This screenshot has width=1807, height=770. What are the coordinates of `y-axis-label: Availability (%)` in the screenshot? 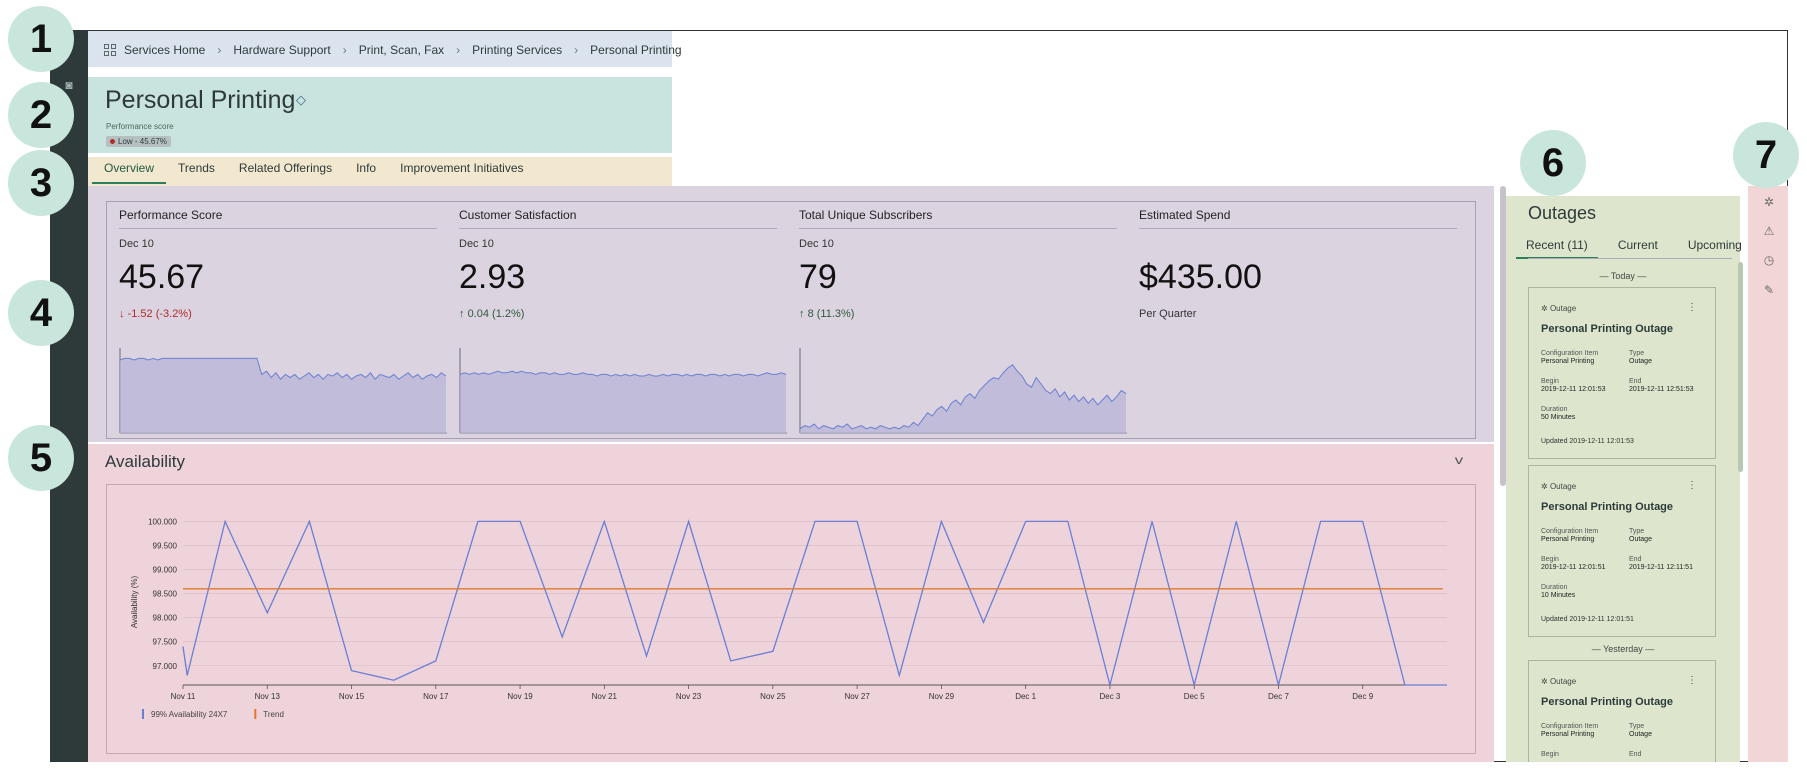 It's located at (134, 602).